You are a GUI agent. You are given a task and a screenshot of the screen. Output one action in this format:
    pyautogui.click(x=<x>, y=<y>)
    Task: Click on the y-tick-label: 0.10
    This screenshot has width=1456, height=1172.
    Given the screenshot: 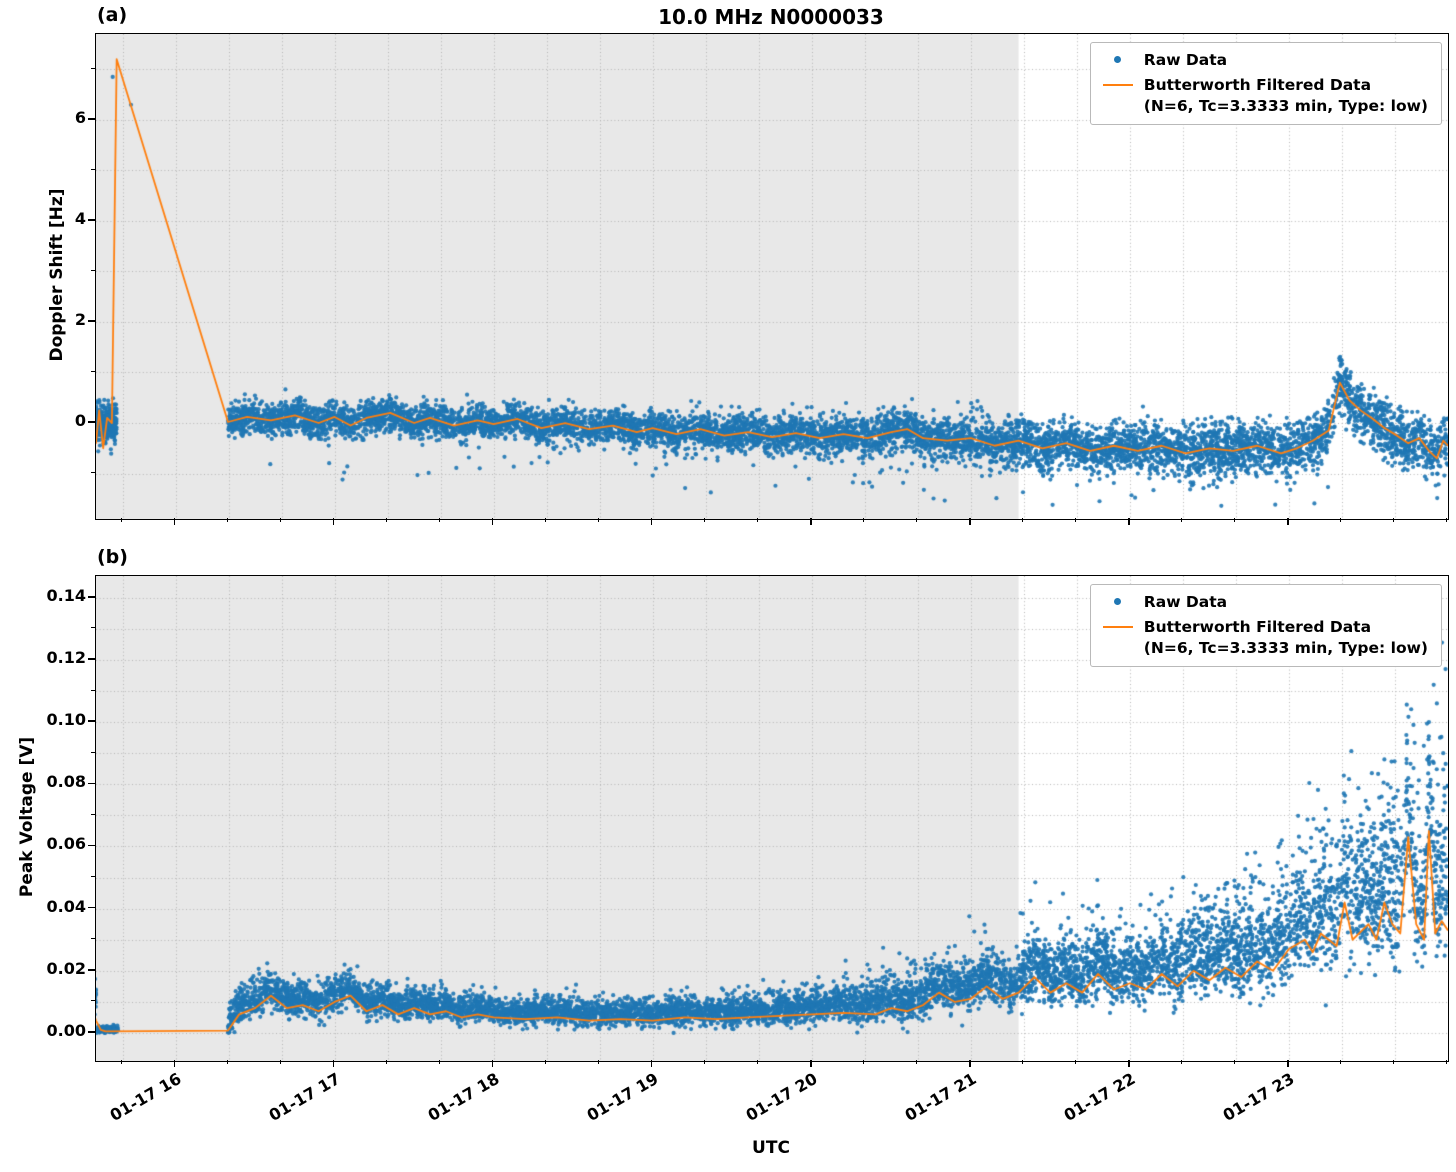 What is the action you would take?
    pyautogui.click(x=66, y=720)
    